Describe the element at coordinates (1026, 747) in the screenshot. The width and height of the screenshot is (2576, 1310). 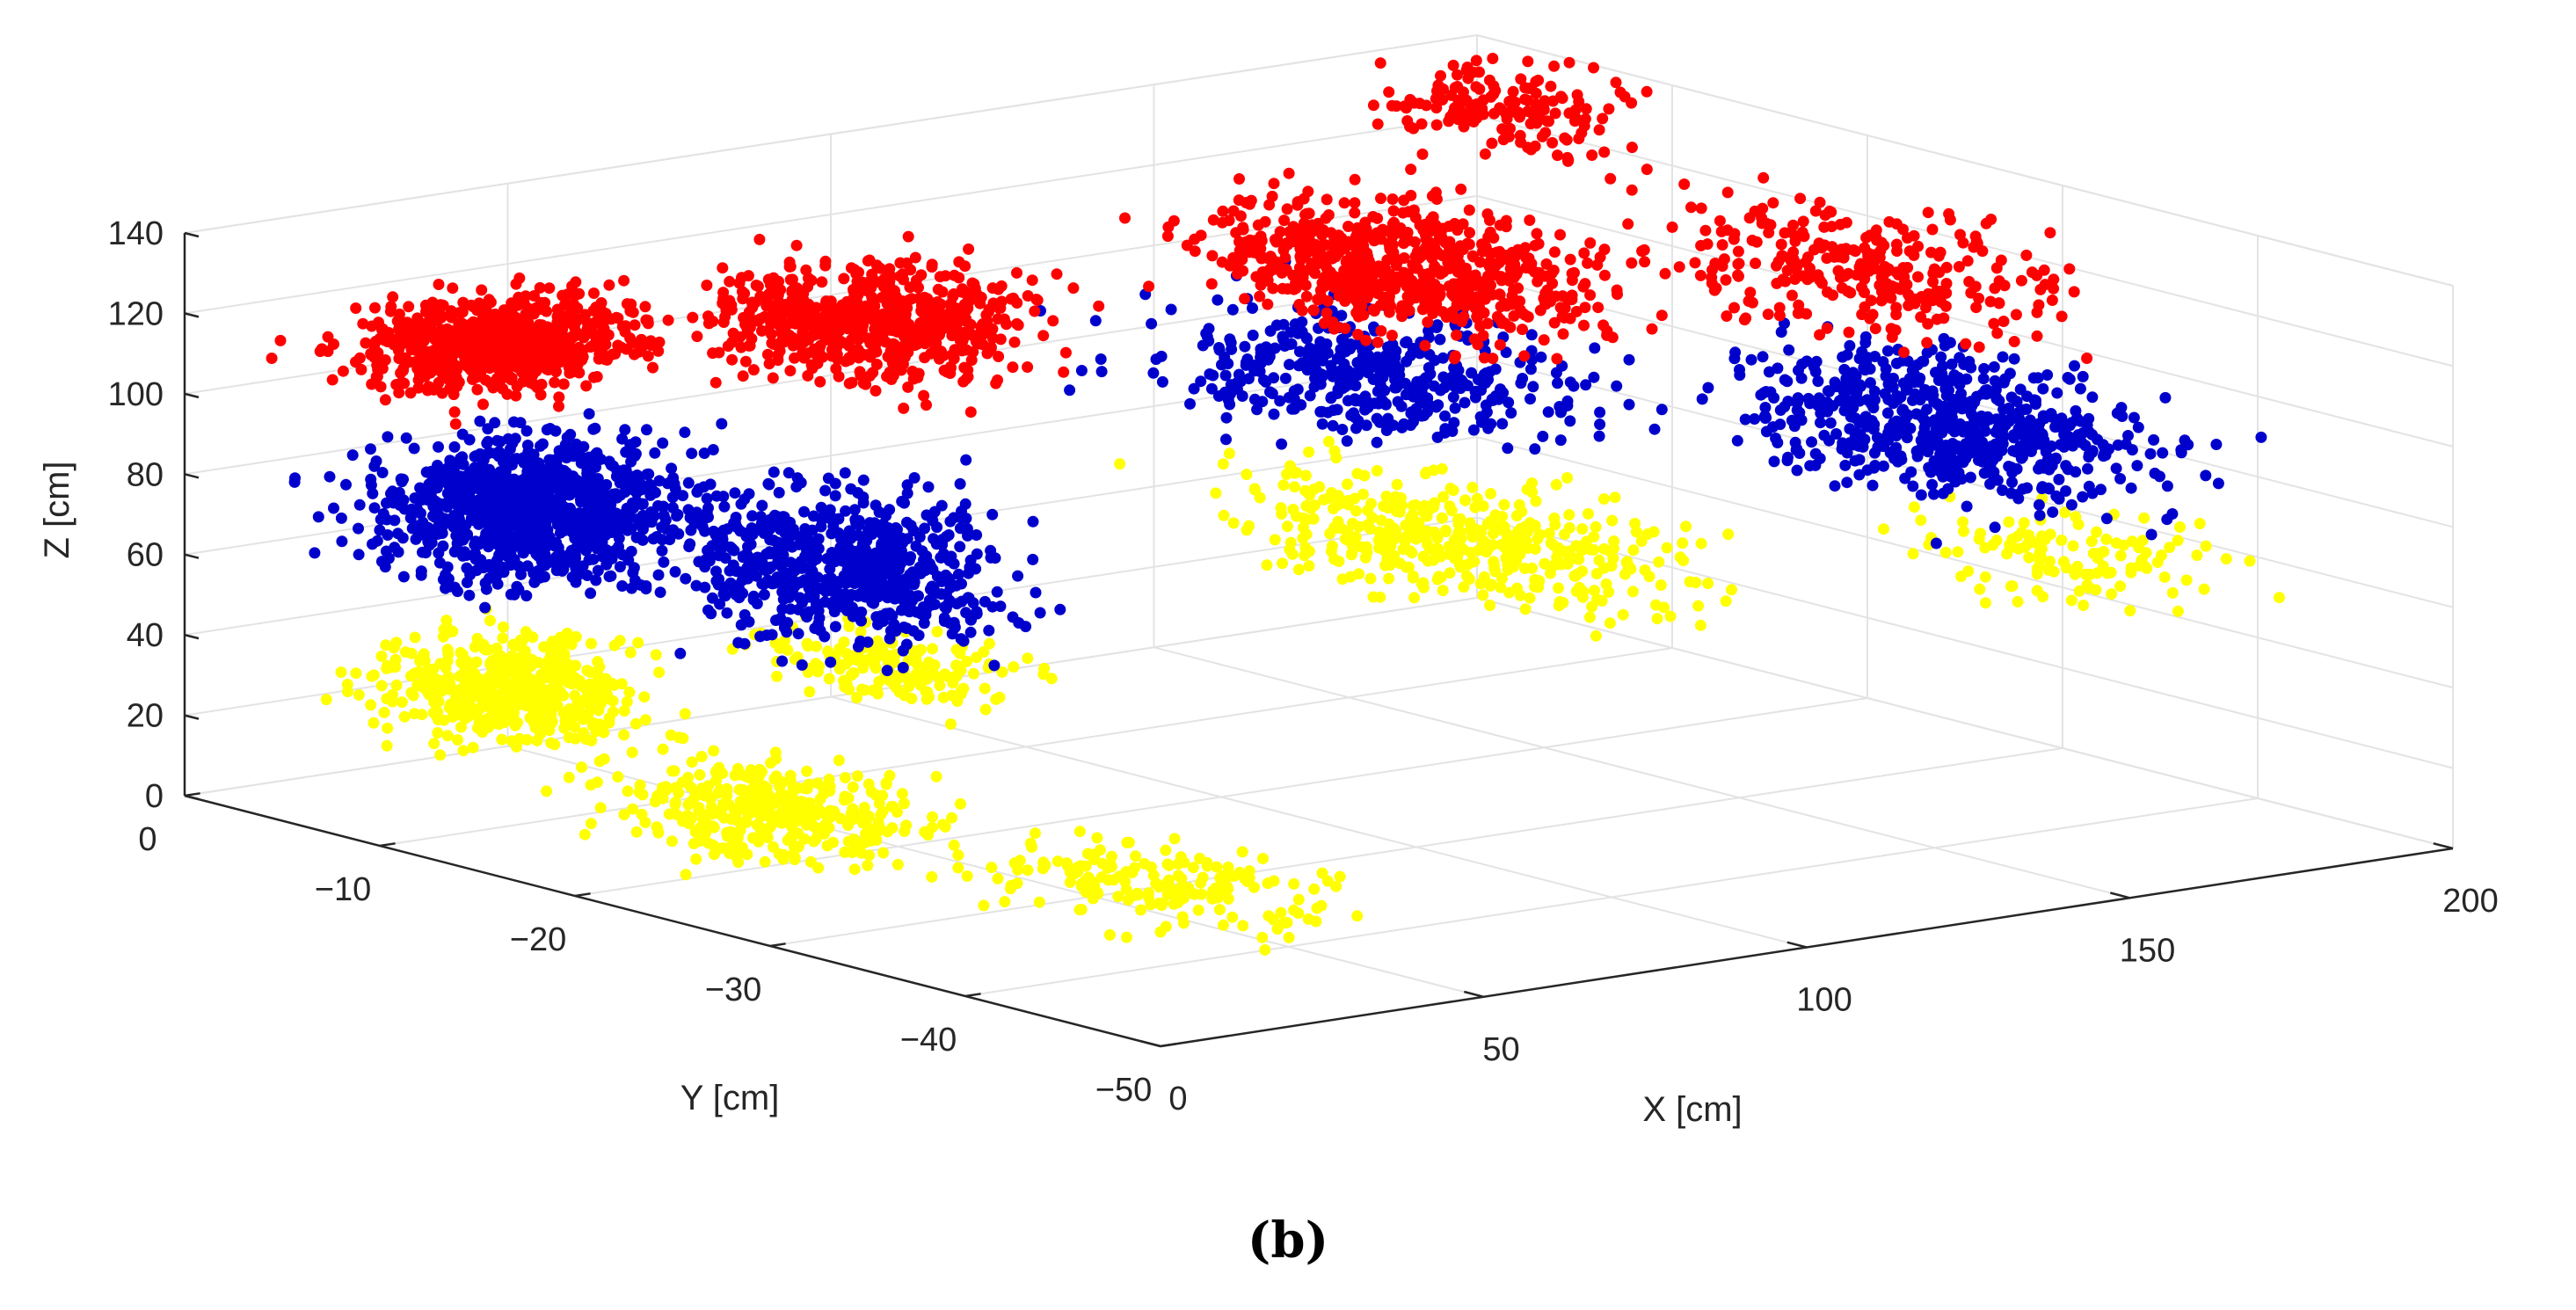
I see `floor-y-gridline` at that location.